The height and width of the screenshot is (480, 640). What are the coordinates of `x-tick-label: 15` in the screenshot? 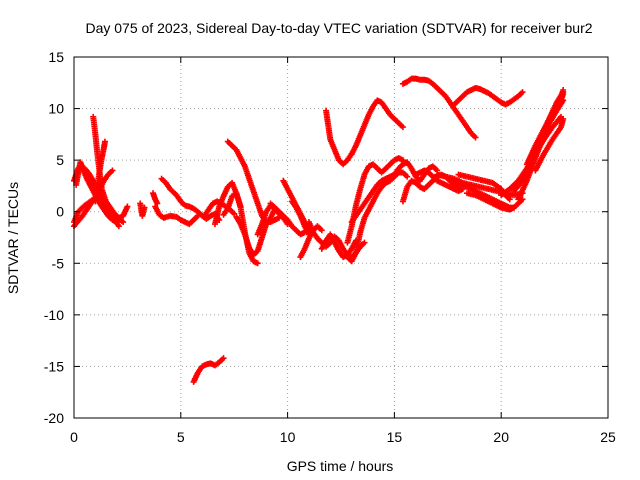 It's located at (395, 437).